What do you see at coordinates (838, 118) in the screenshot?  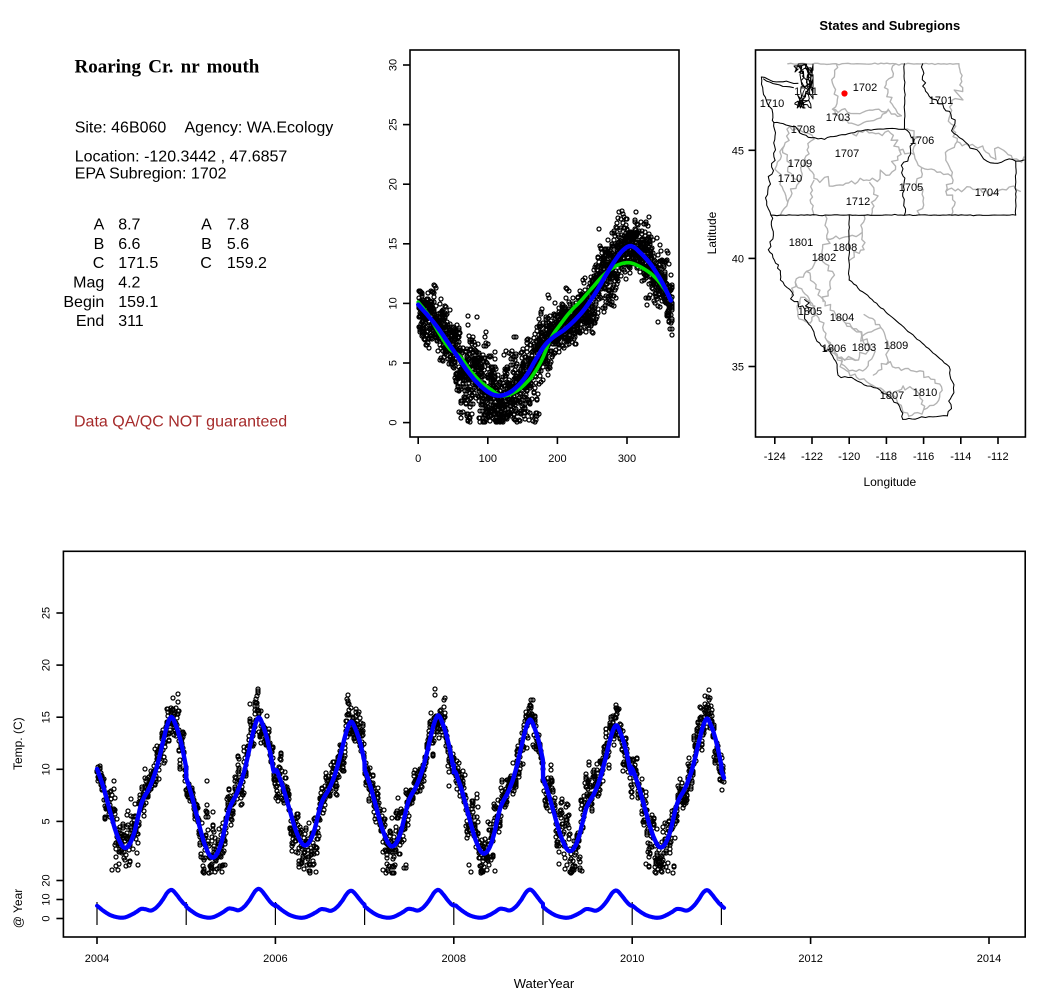 I see `svg-text: 1703` at bounding box center [838, 118].